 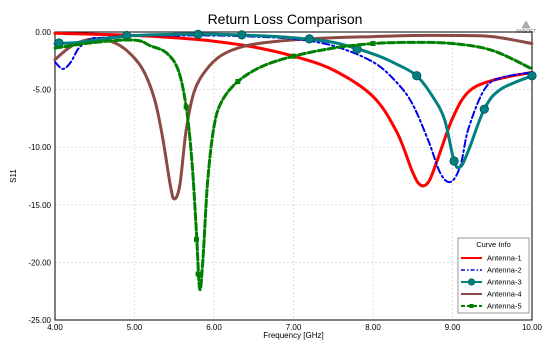 What do you see at coordinates (214, 327) in the screenshot?
I see `x-tick-label: 6.00` at bounding box center [214, 327].